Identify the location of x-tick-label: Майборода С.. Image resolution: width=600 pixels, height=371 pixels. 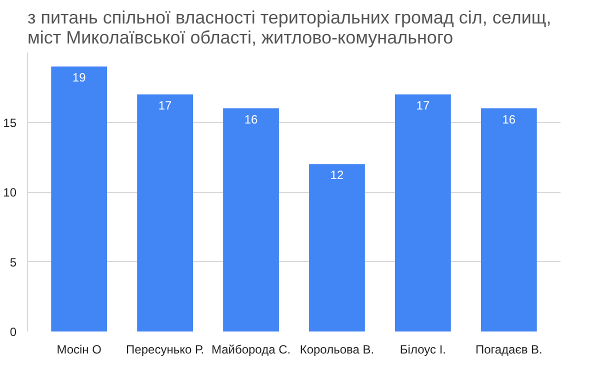
(251, 349).